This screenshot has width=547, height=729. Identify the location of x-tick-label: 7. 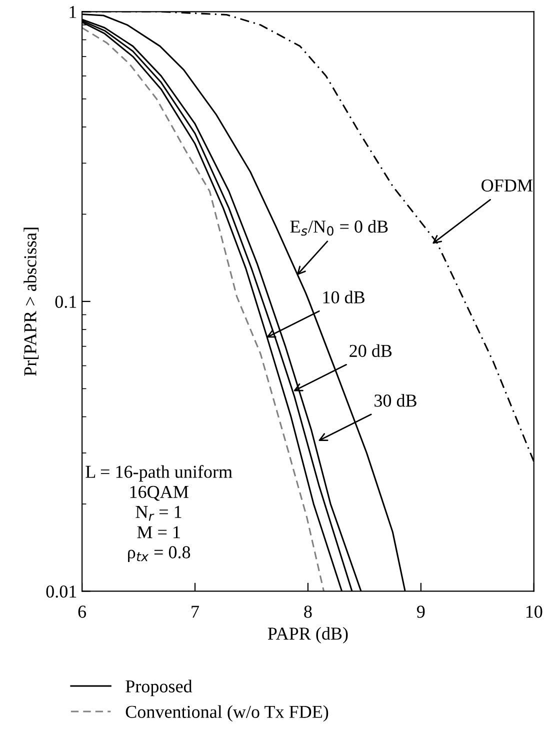
(195, 612).